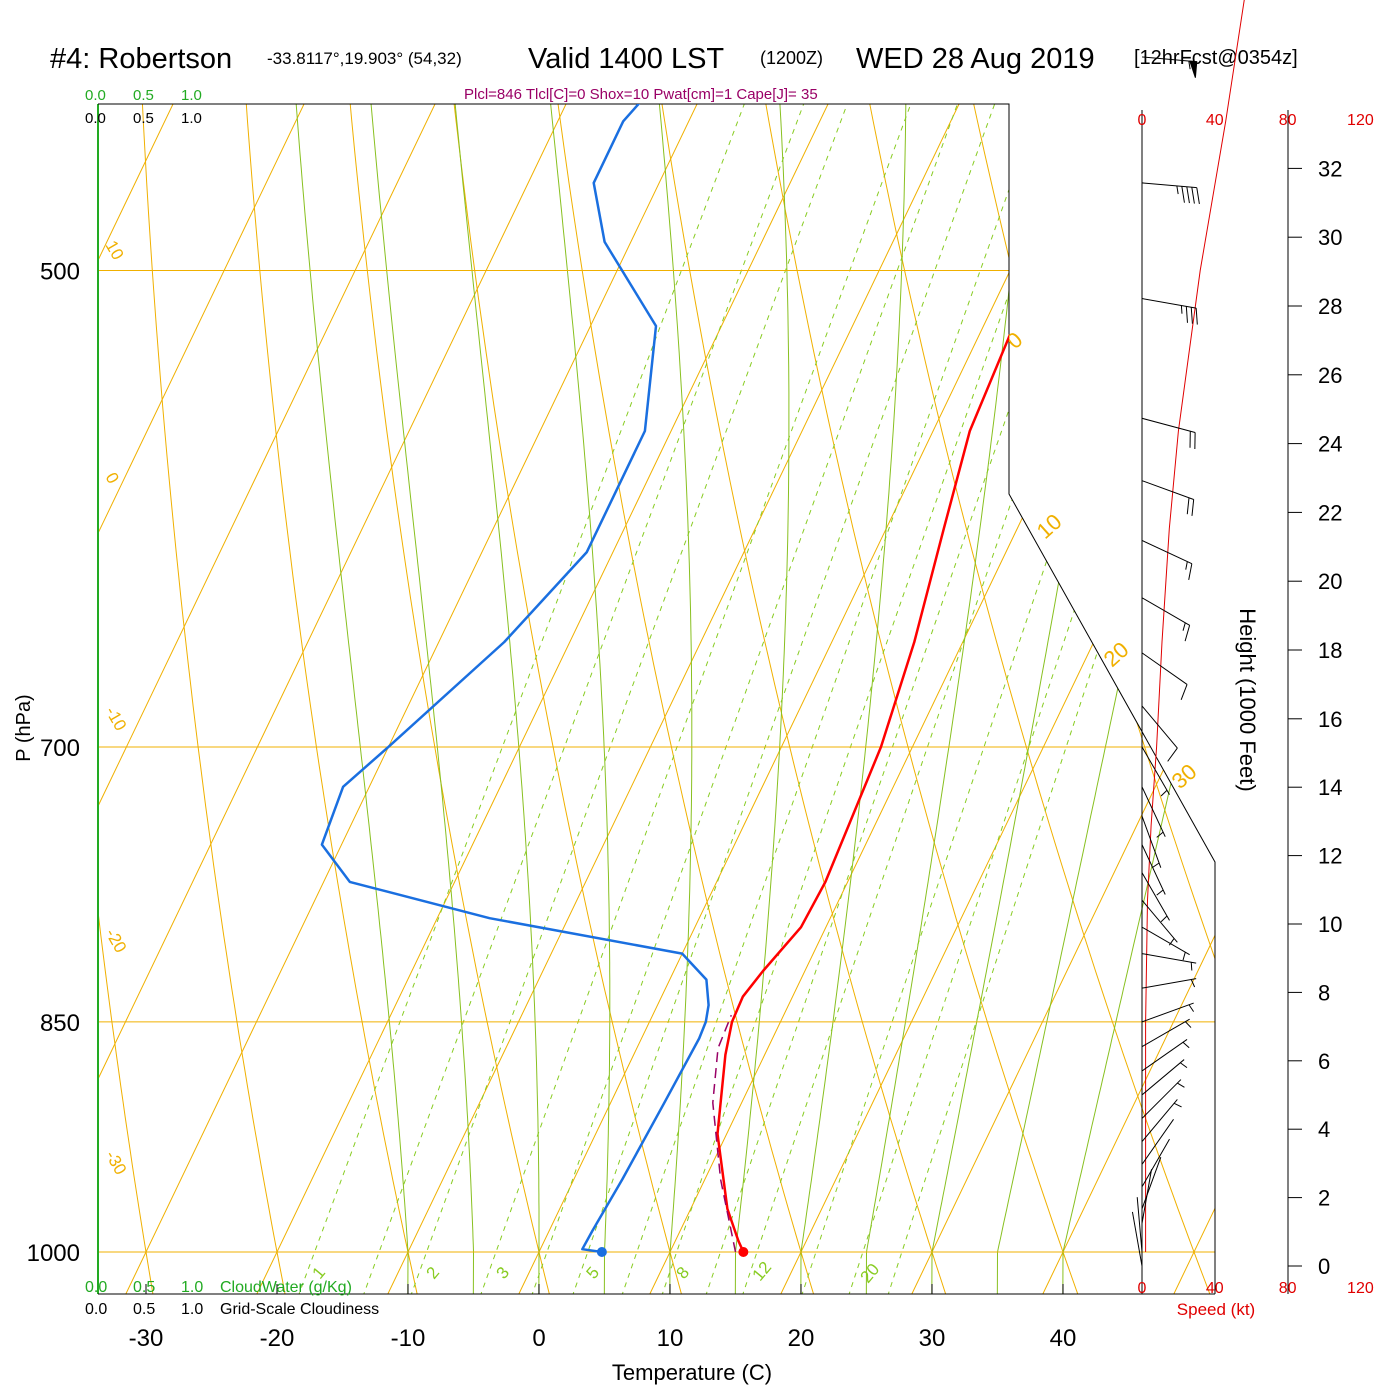 The width and height of the screenshot is (1400, 1400). What do you see at coordinates (762, 1271) in the screenshot?
I see `mixing-ratio-label: 12` at bounding box center [762, 1271].